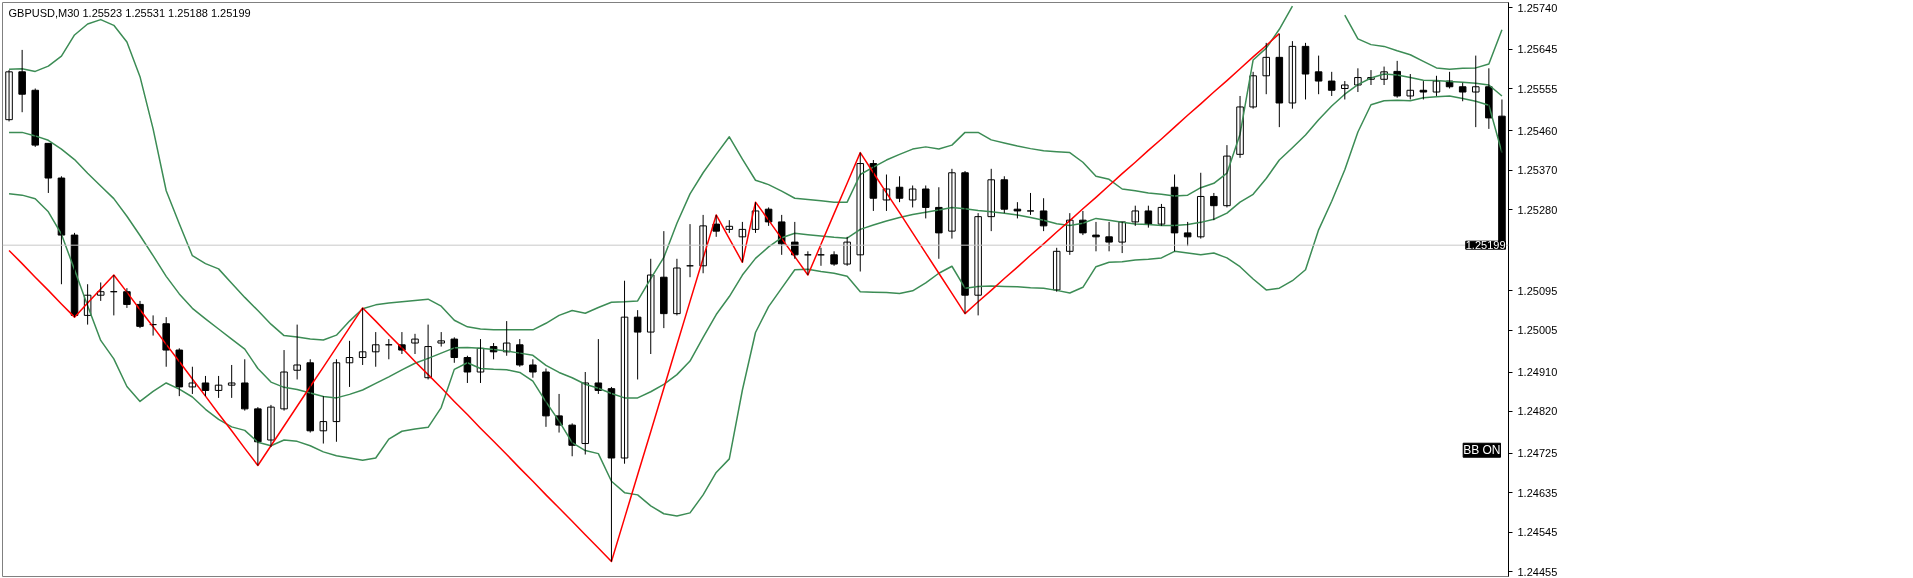  What do you see at coordinates (1537, 49) in the screenshot?
I see `y-tick-label: 1.25645` at bounding box center [1537, 49].